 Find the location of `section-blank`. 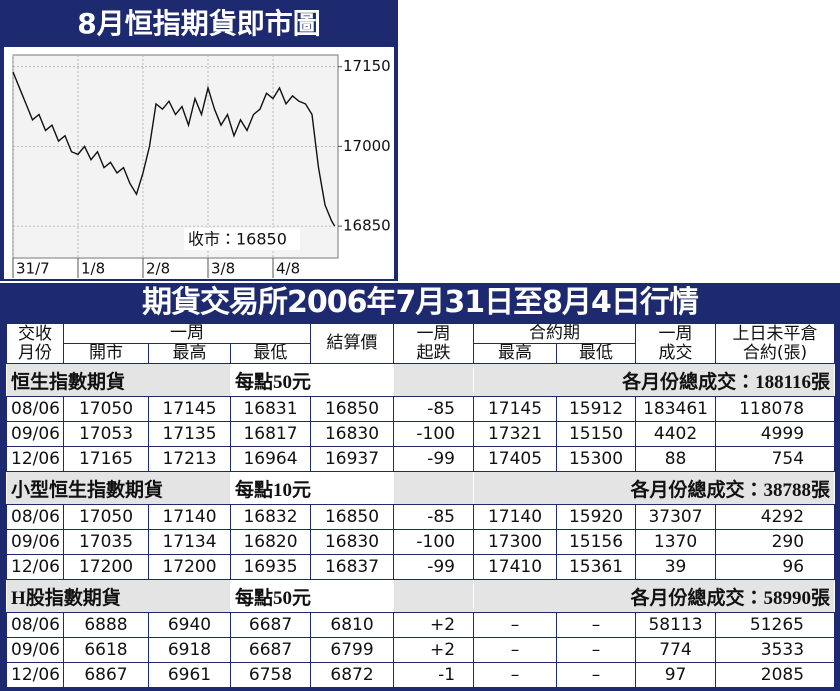

section-blank is located at coordinates (433, 596).